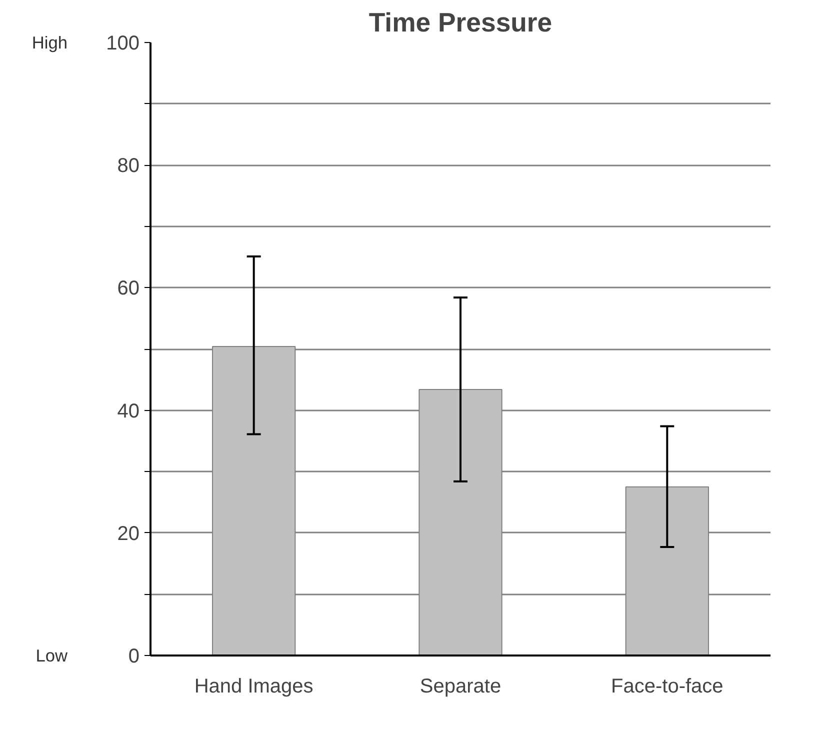 This screenshot has height=732, width=823. I want to click on y-tick-label: 100, so click(123, 43).